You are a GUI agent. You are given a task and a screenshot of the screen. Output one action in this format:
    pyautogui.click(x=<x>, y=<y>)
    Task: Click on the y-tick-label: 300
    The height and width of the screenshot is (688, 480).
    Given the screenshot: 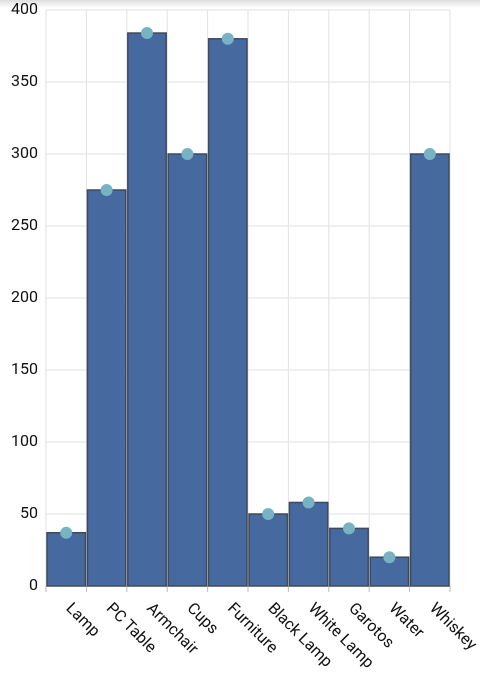 What is the action you would take?
    pyautogui.click(x=24, y=152)
    